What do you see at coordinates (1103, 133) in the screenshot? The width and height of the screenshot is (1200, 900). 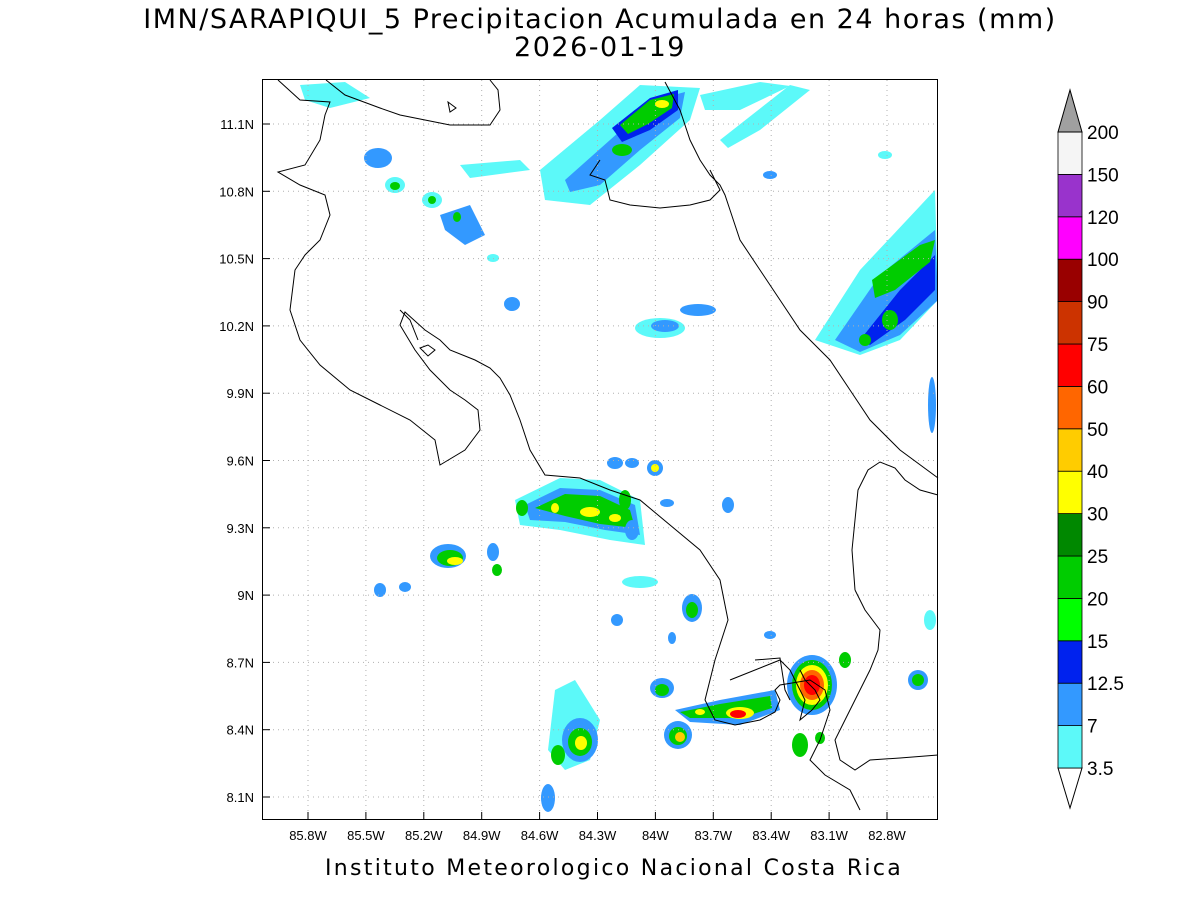 I see `colorbar-level-label: 200` at bounding box center [1103, 133].